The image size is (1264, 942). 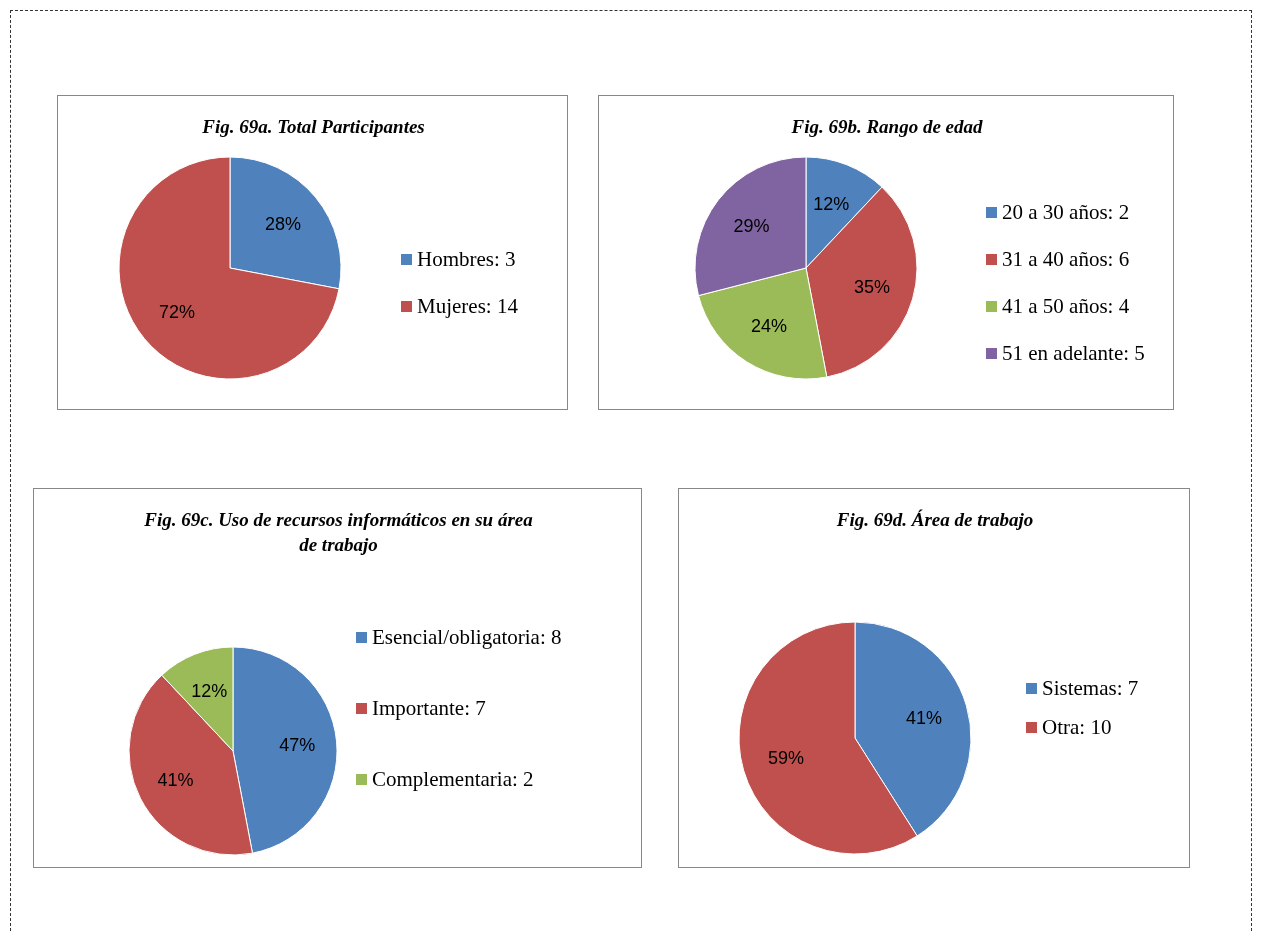 What do you see at coordinates (1090, 688) in the screenshot?
I see `legend-label: Sistemas: 7` at bounding box center [1090, 688].